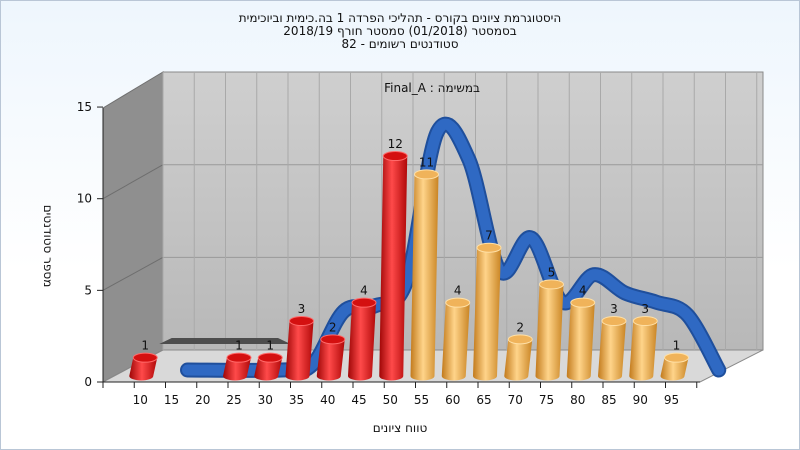 The image size is (800, 450). I want to click on bar-50: 12, so click(393, 259).